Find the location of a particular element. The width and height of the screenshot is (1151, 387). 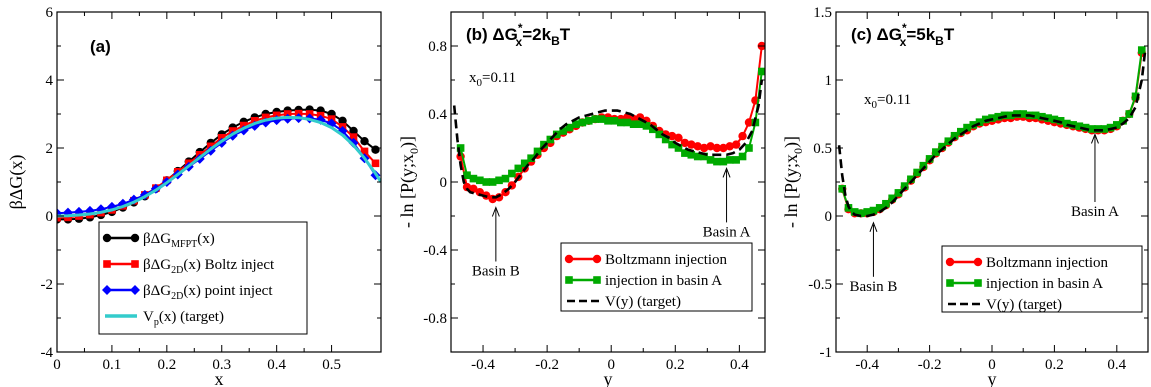

x-axis-label: x is located at coordinates (219, 378).